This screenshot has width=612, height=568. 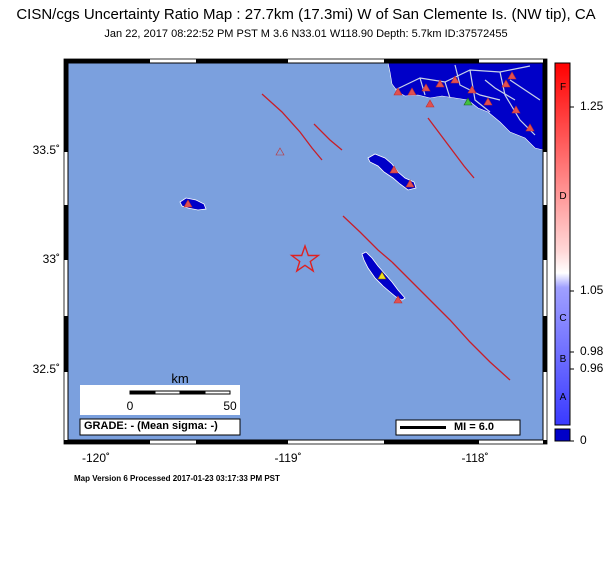 I want to click on lat-label: 33.5˚, so click(x=46, y=150).